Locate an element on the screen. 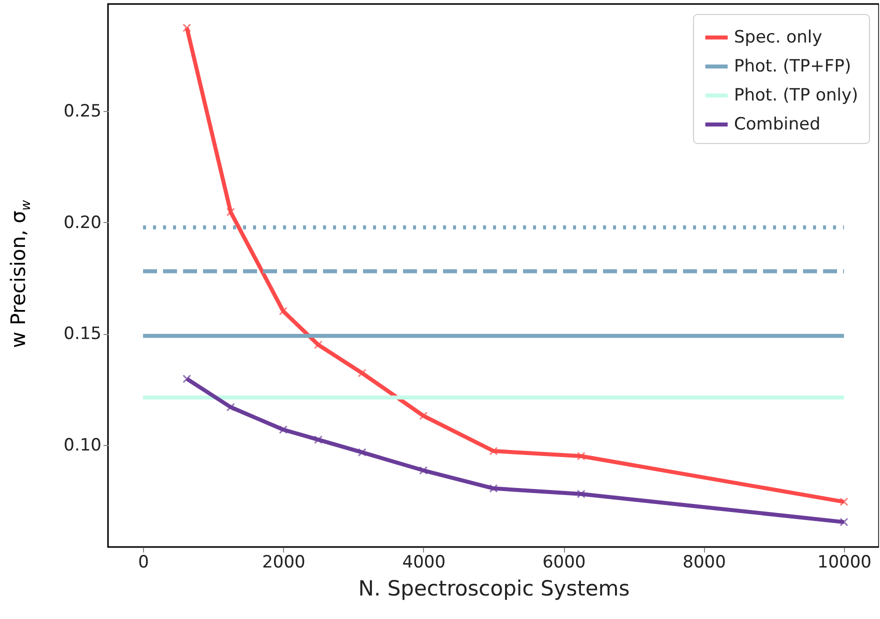 This screenshot has width=880, height=619. legend-label: Phot. (TP only) is located at coordinates (796, 96).